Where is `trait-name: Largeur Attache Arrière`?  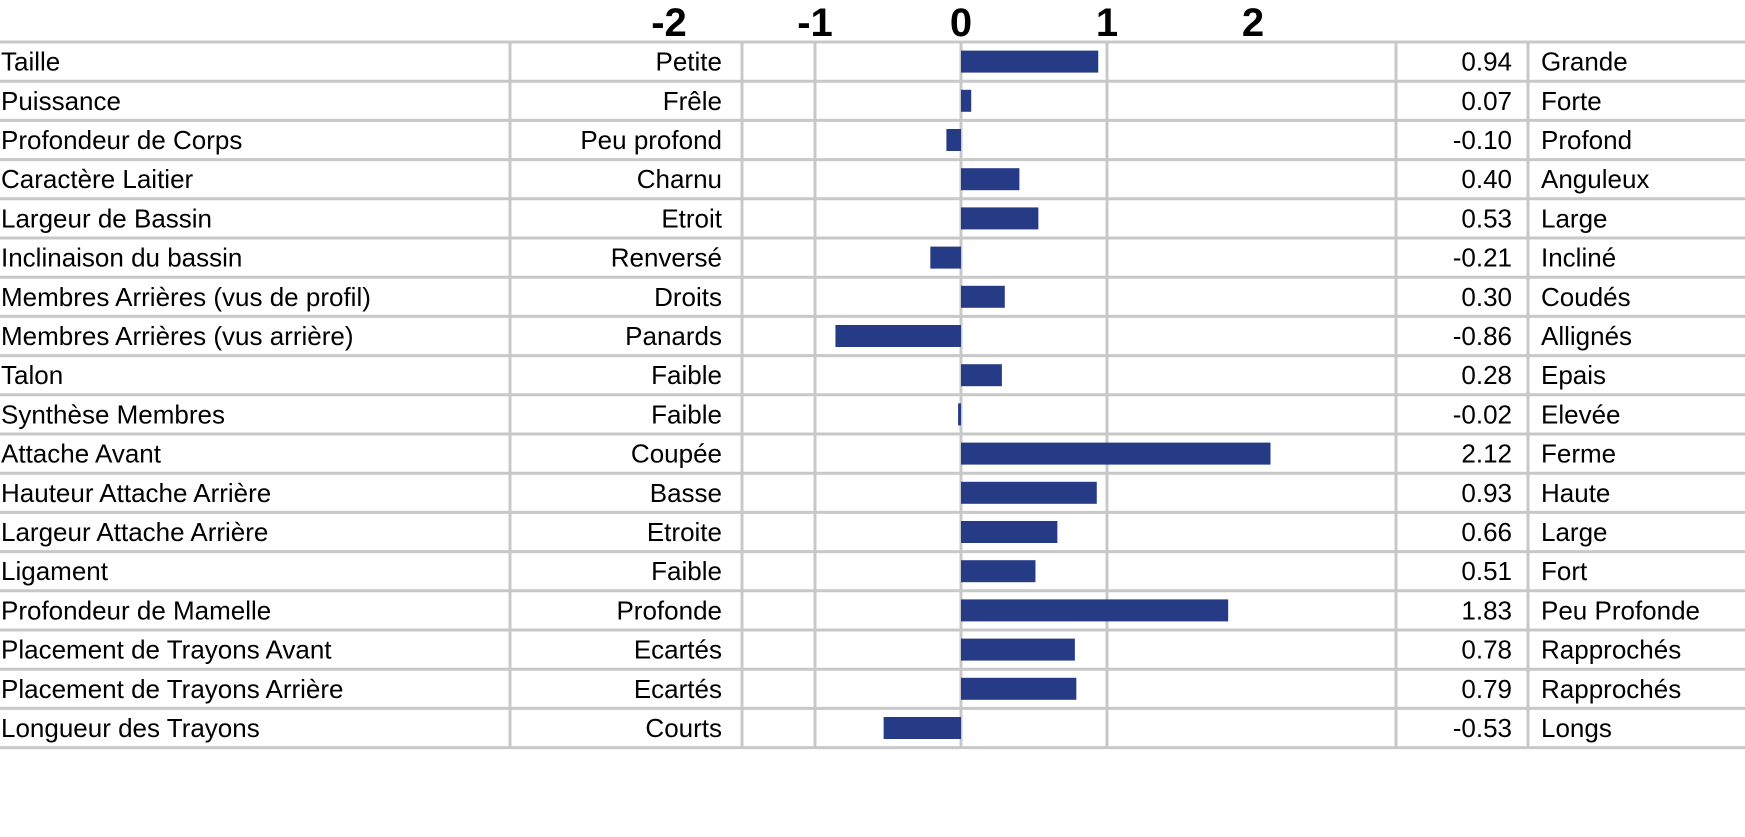 trait-name: Largeur Attache Arrière is located at coordinates (134, 532).